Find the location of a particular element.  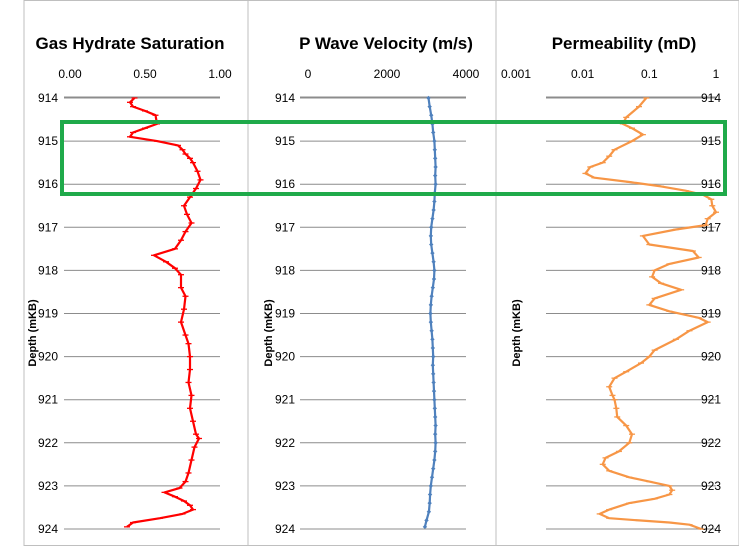

y-tick-label: 917 is located at coordinates (48, 227).